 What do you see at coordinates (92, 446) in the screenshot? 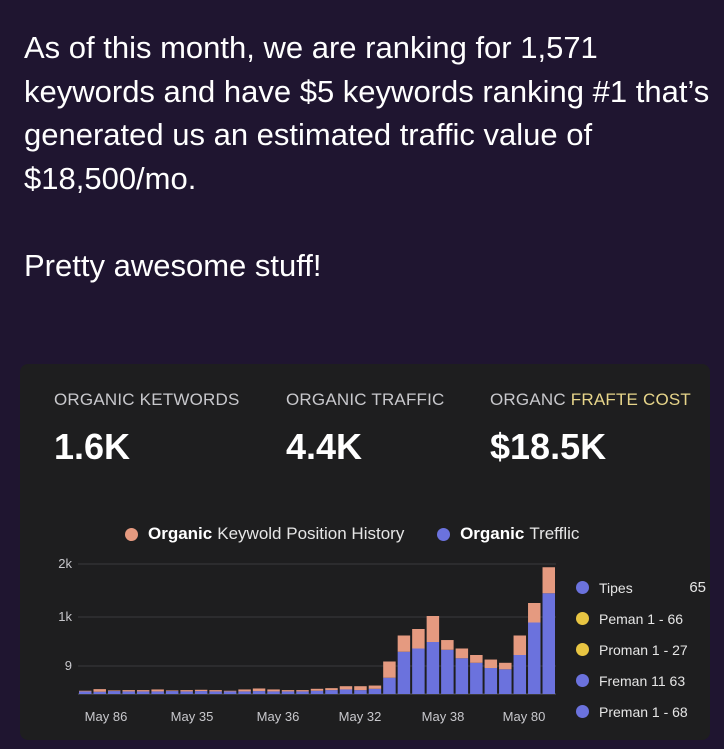
I see `metric-value: 1.6K` at bounding box center [92, 446].